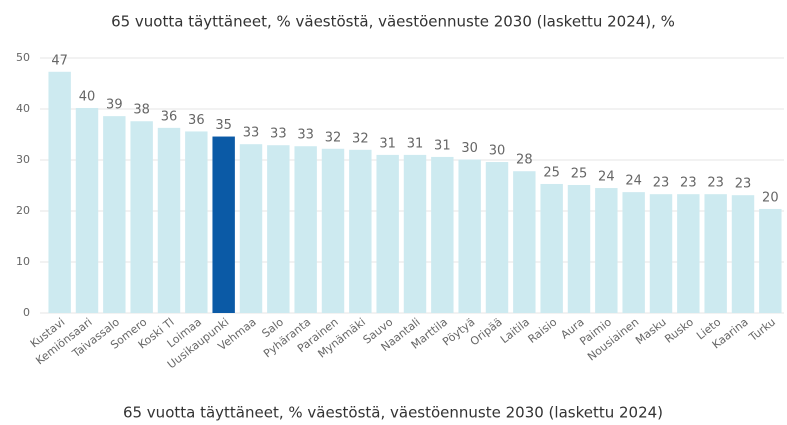 The width and height of the screenshot is (787, 425). I want to click on x-tick-label: Turku, so click(762, 329).